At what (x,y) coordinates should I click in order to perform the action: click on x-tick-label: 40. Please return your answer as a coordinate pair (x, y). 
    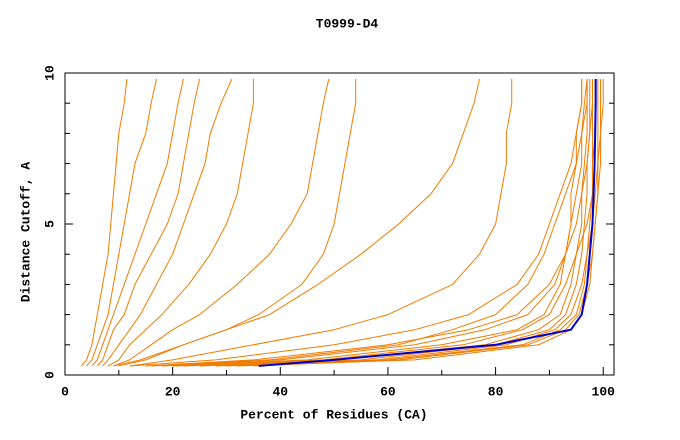
    Looking at the image, I should click on (280, 391).